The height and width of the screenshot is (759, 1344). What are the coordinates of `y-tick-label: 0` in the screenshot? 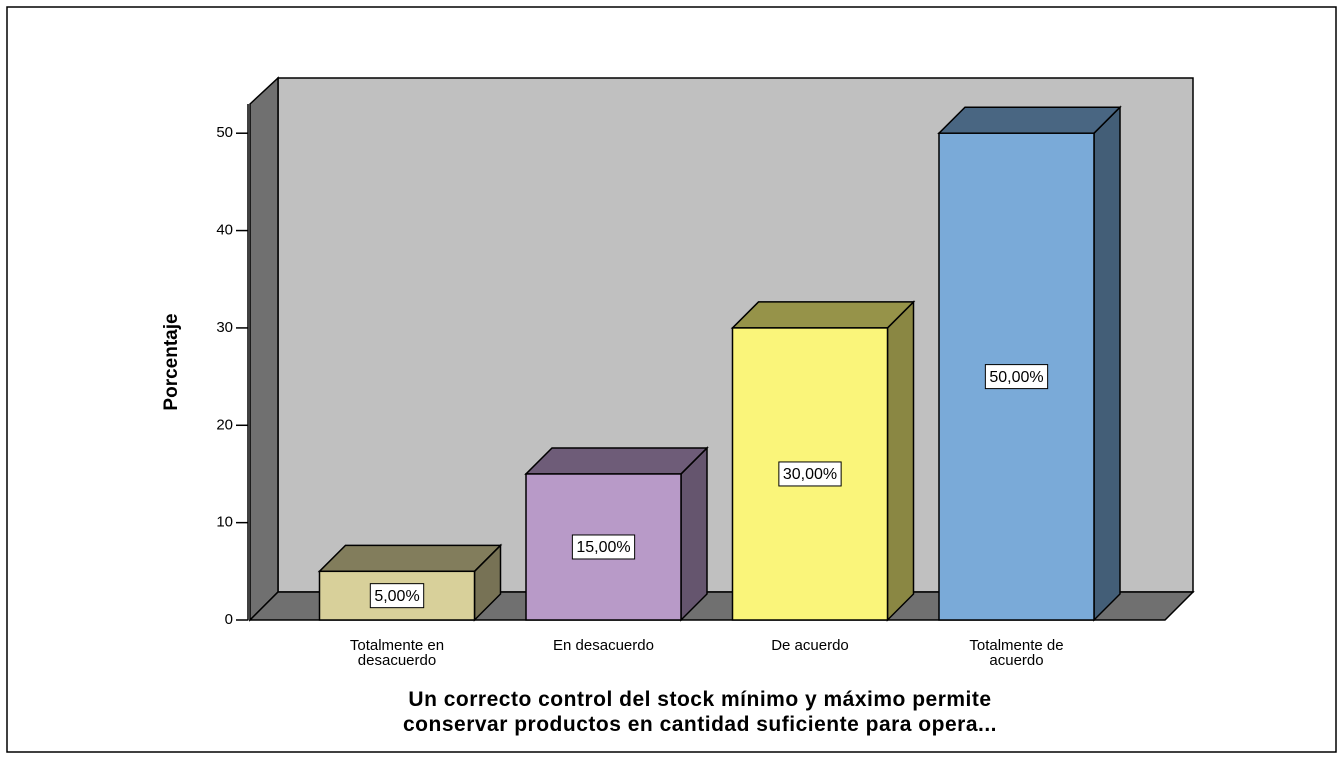 It's located at (229, 619).